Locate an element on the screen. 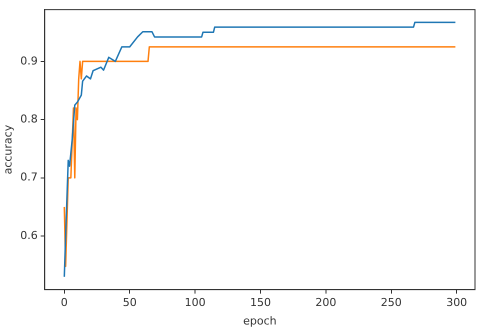 This screenshot has width=500, height=330. x-tick-label: 200 is located at coordinates (325, 303).